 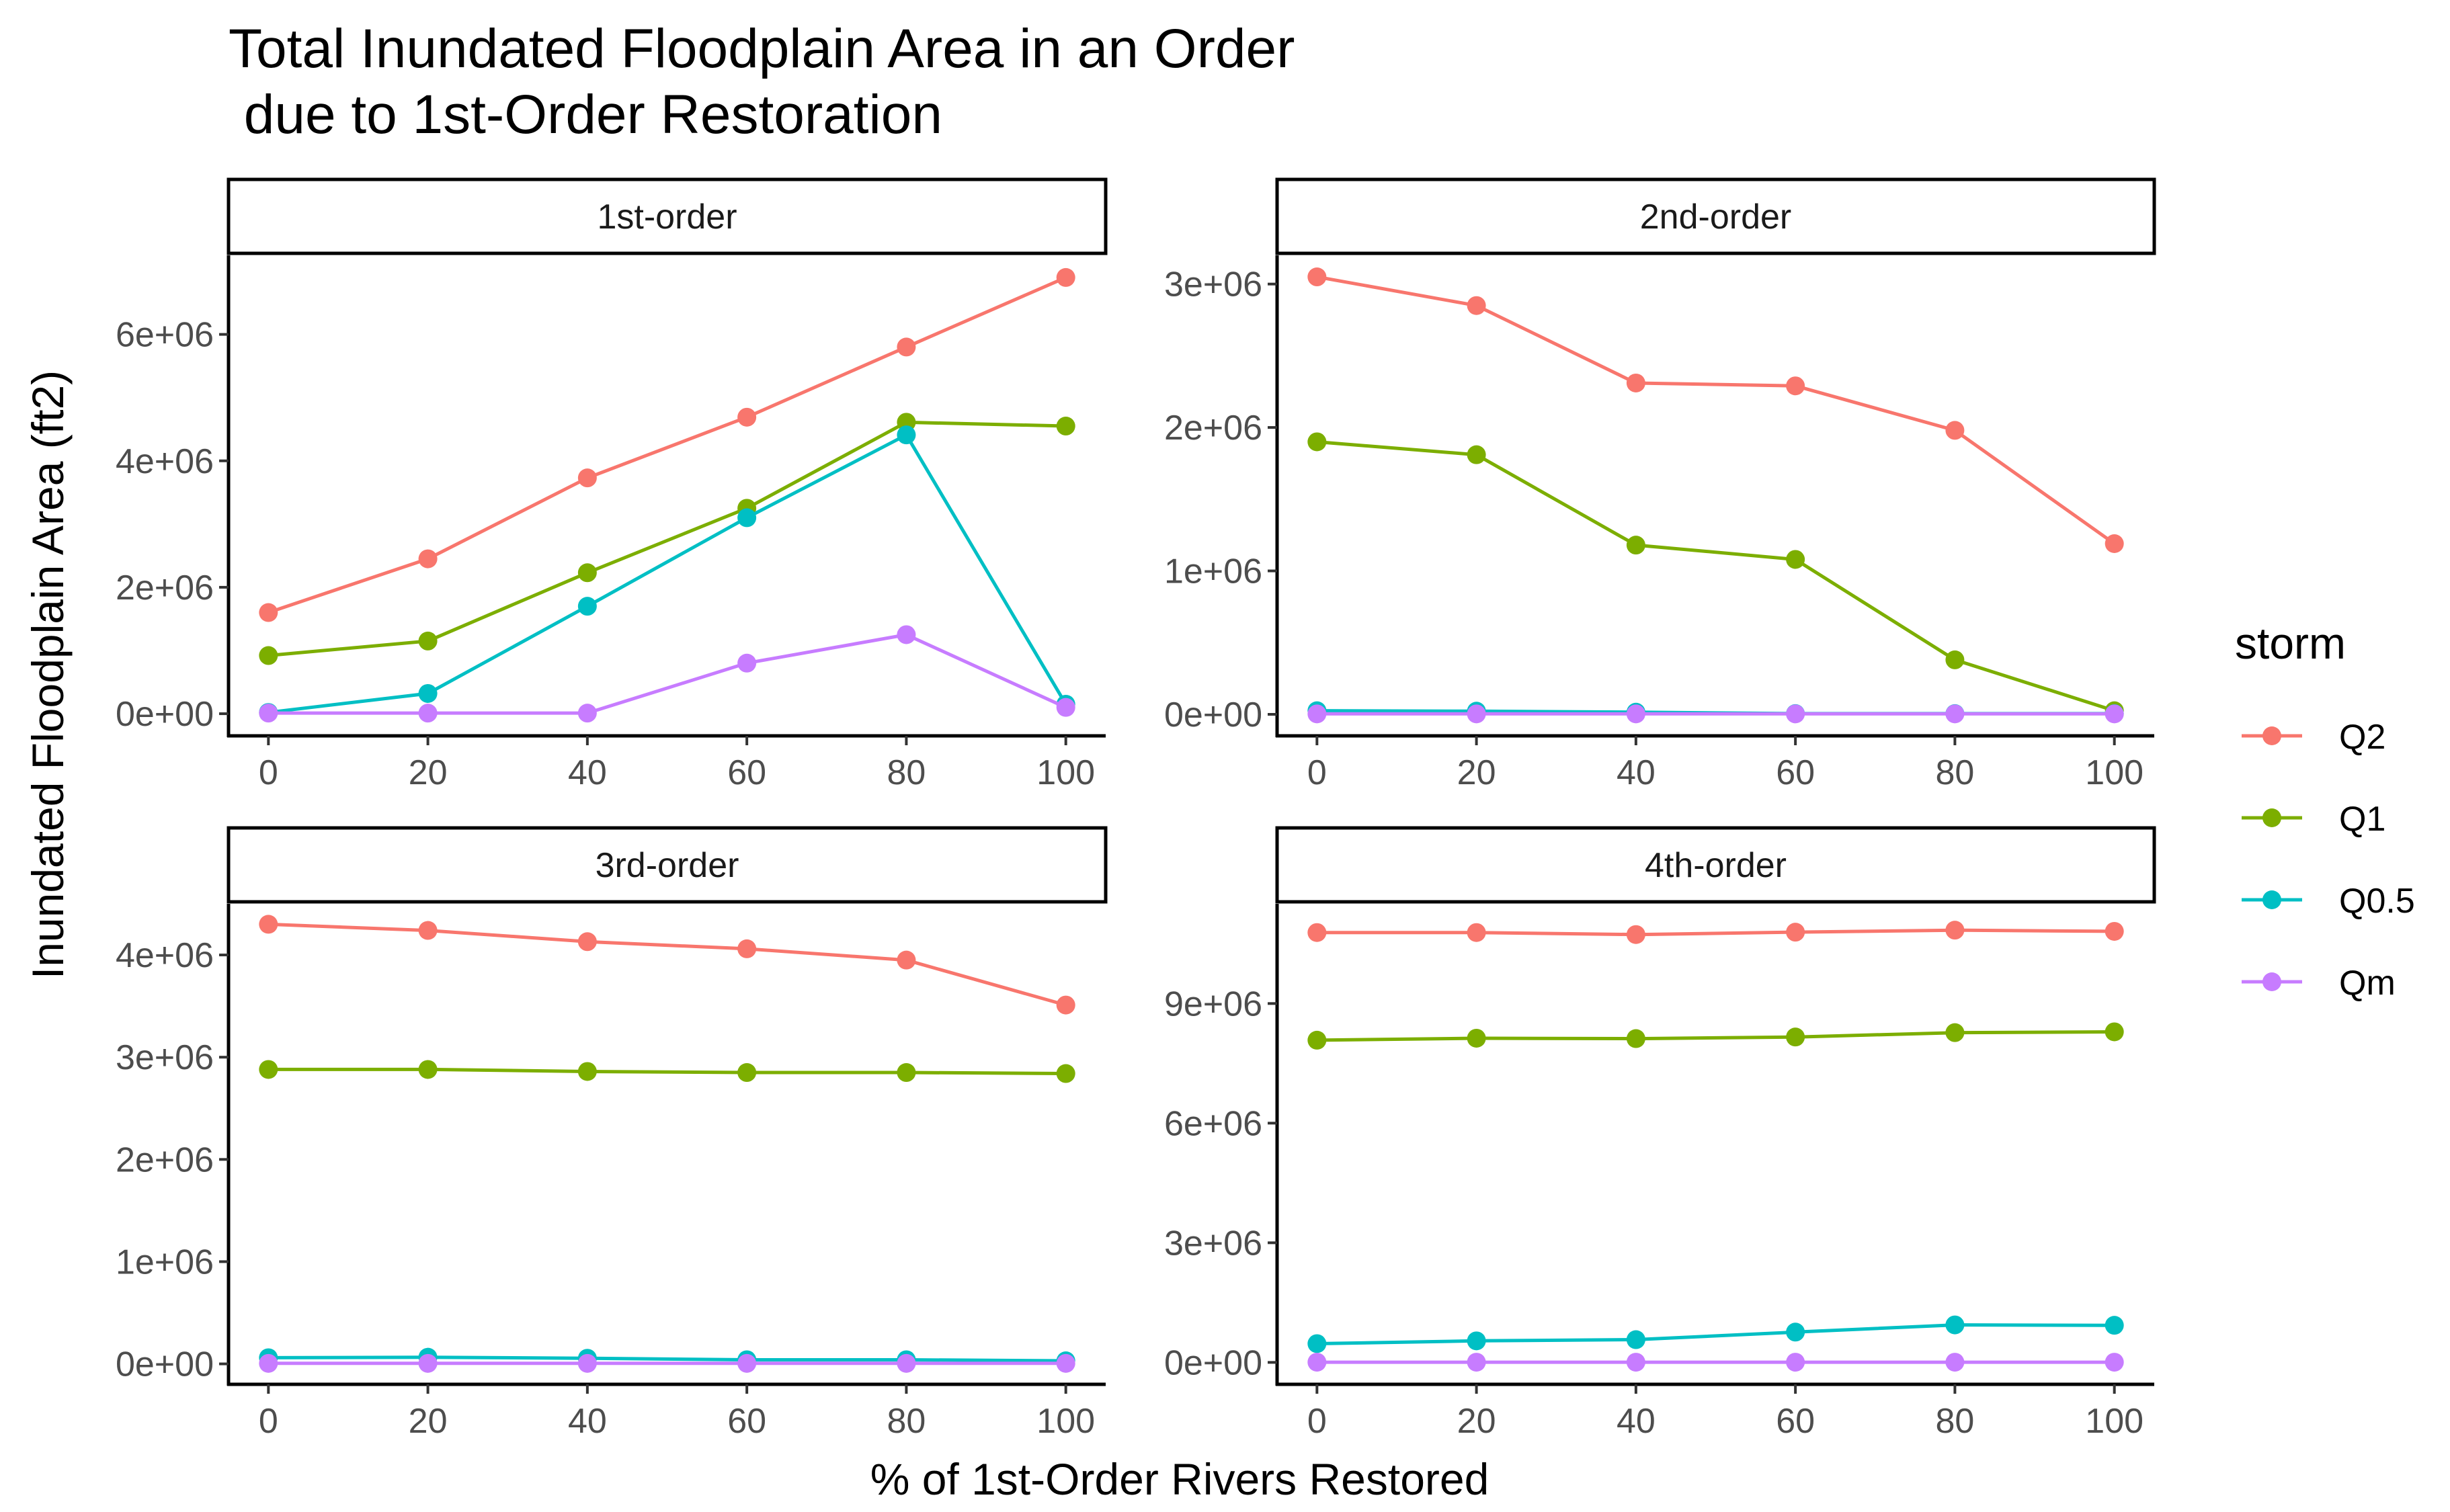 I want to click on facet-strip-label: 2nd-order, so click(x=1715, y=217).